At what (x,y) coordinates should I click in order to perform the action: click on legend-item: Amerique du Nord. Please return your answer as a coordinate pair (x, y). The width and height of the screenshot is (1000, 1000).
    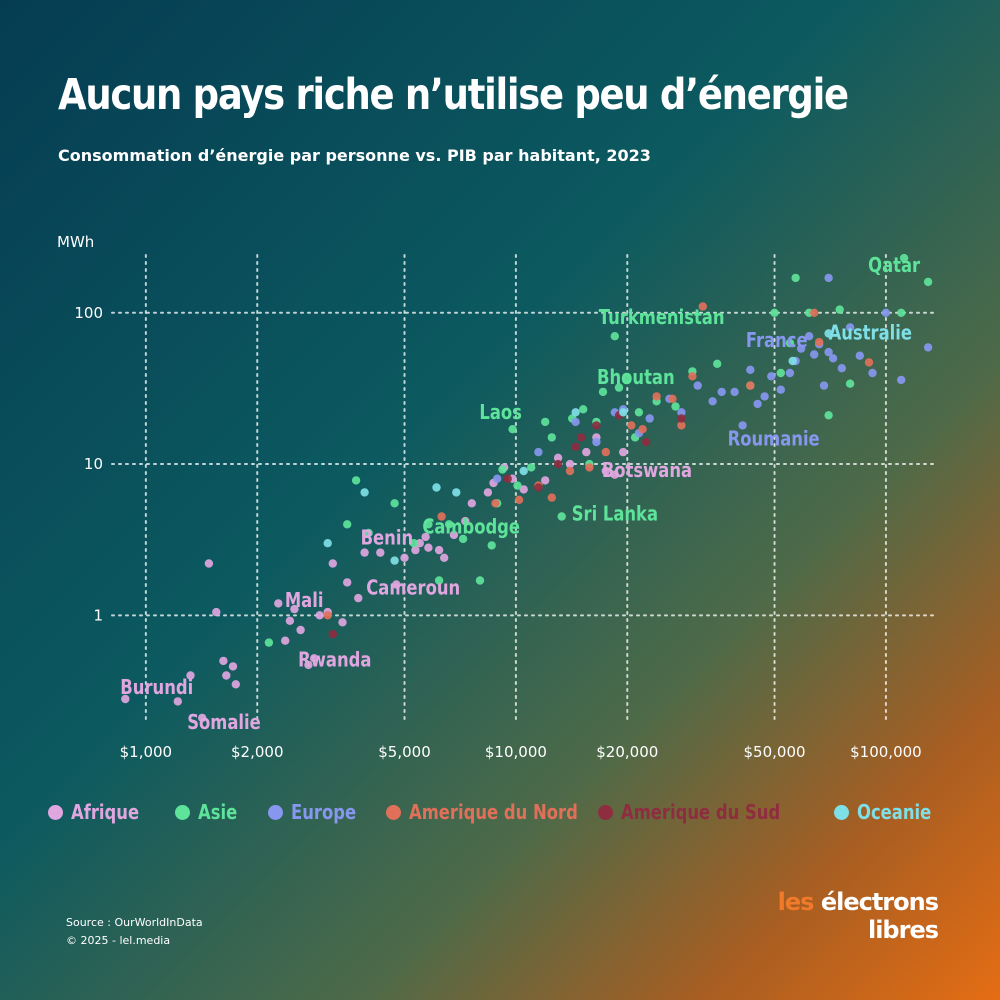
    Looking at the image, I should click on (500, 812).